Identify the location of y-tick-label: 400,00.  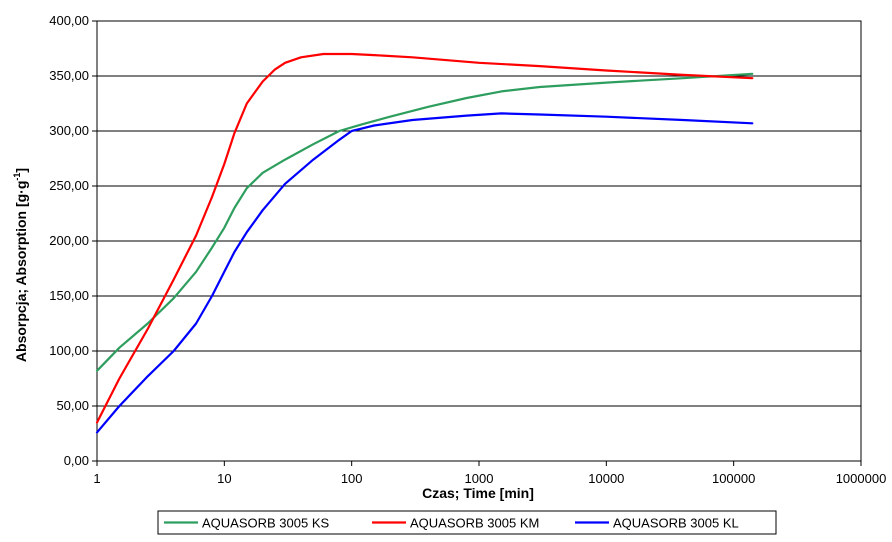
(69, 20).